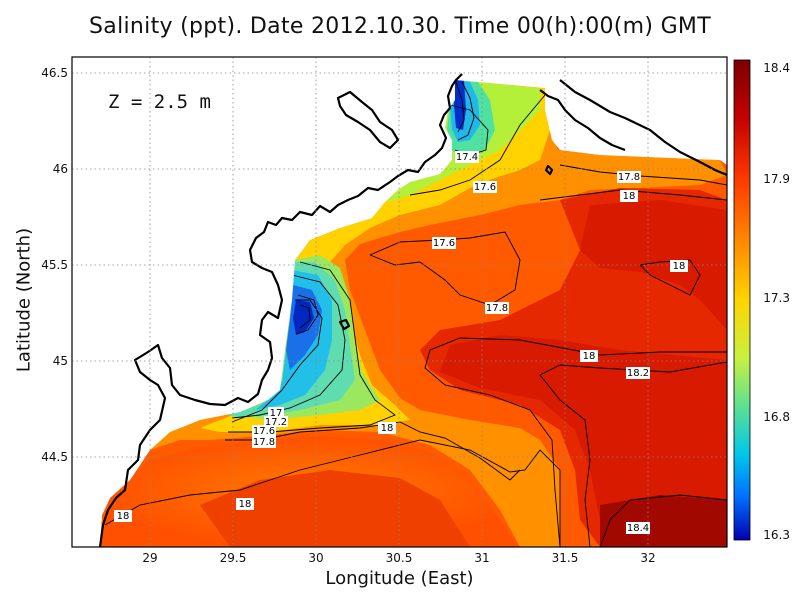  I want to click on contour-17-8-coast, so click(373, 451).